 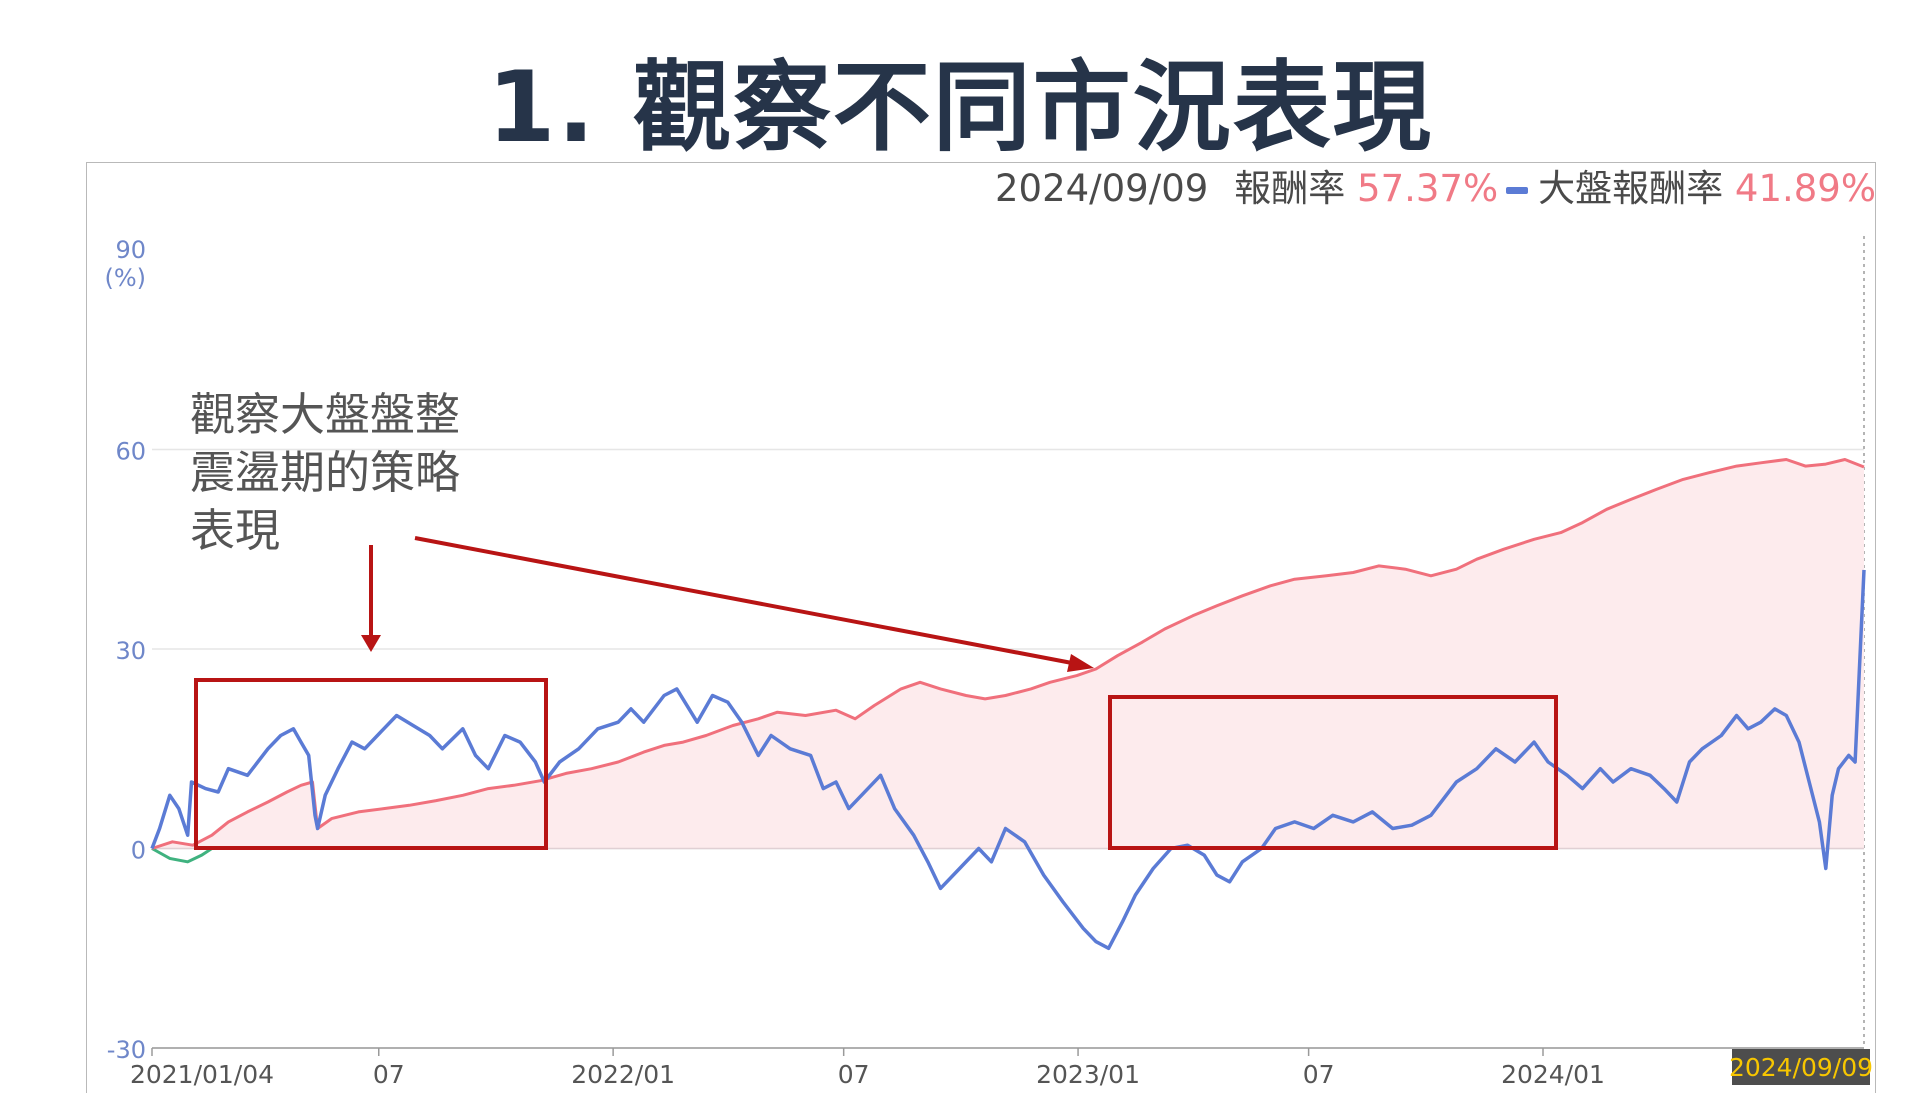 I want to click on legend-market-value: 41.89%, so click(x=1805, y=188).